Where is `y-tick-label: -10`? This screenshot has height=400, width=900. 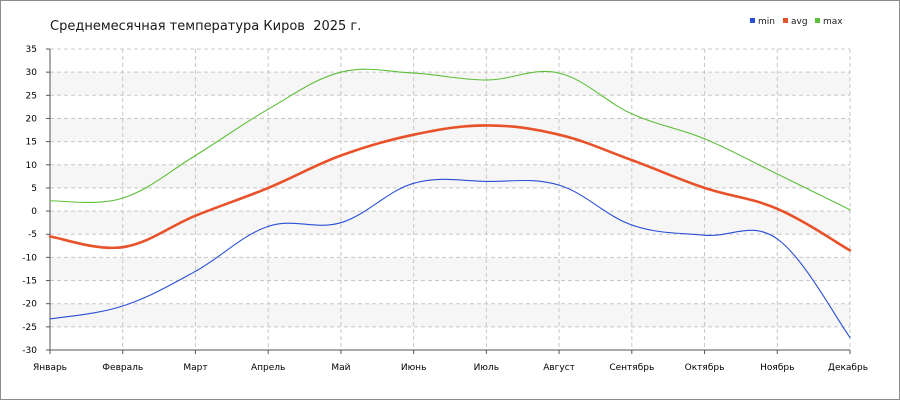 y-tick-label: -10 is located at coordinates (29, 258).